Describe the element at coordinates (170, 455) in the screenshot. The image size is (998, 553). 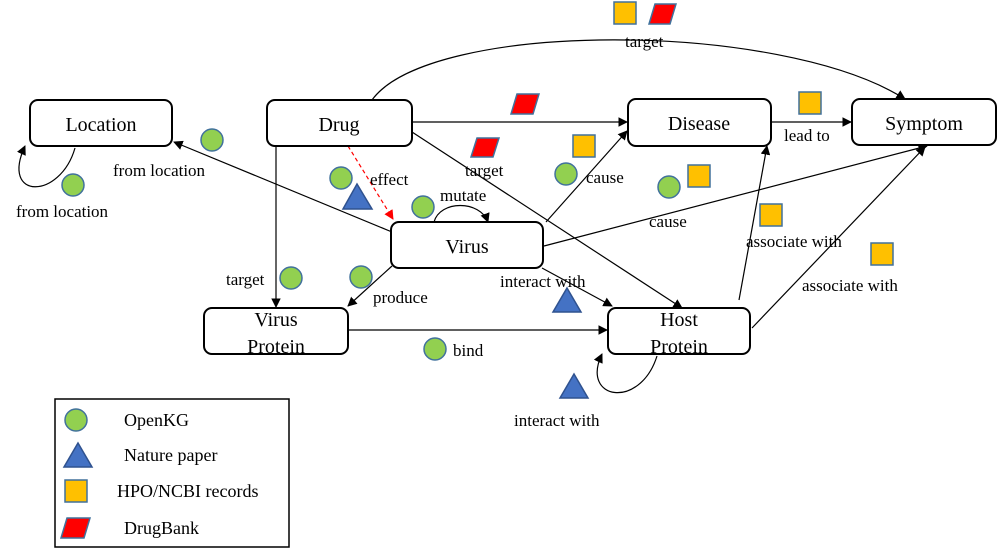
I see `legend-nature-paper-label: Nature paper` at that location.